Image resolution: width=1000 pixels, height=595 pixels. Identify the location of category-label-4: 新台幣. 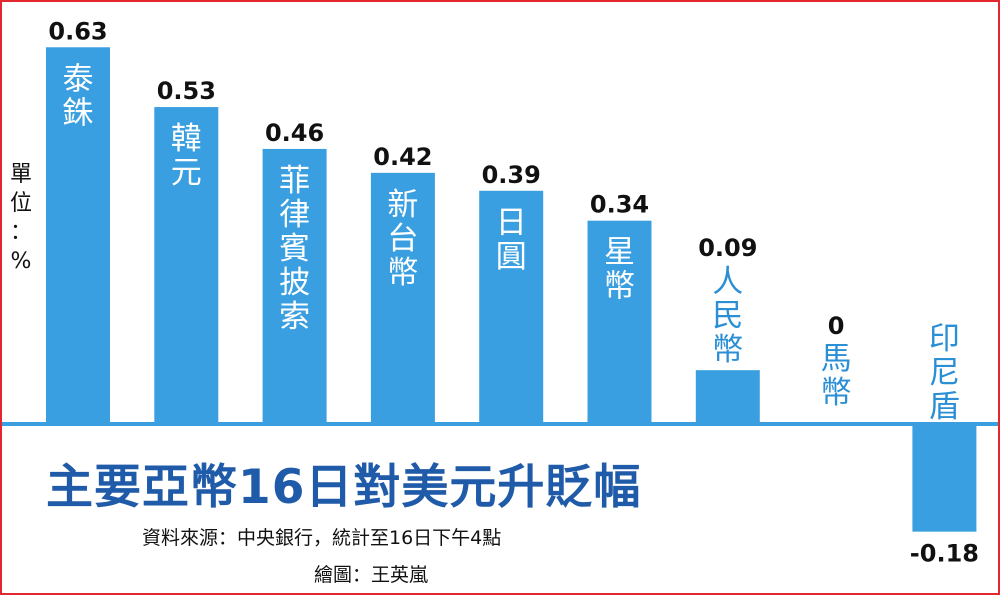
(402, 239).